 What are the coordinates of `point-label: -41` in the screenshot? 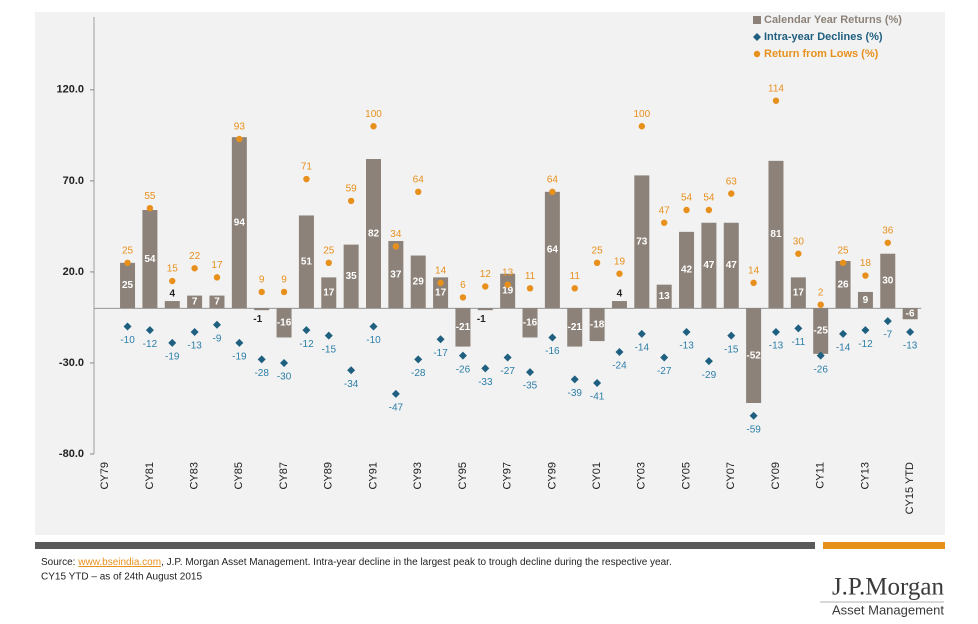 It's located at (597, 397).